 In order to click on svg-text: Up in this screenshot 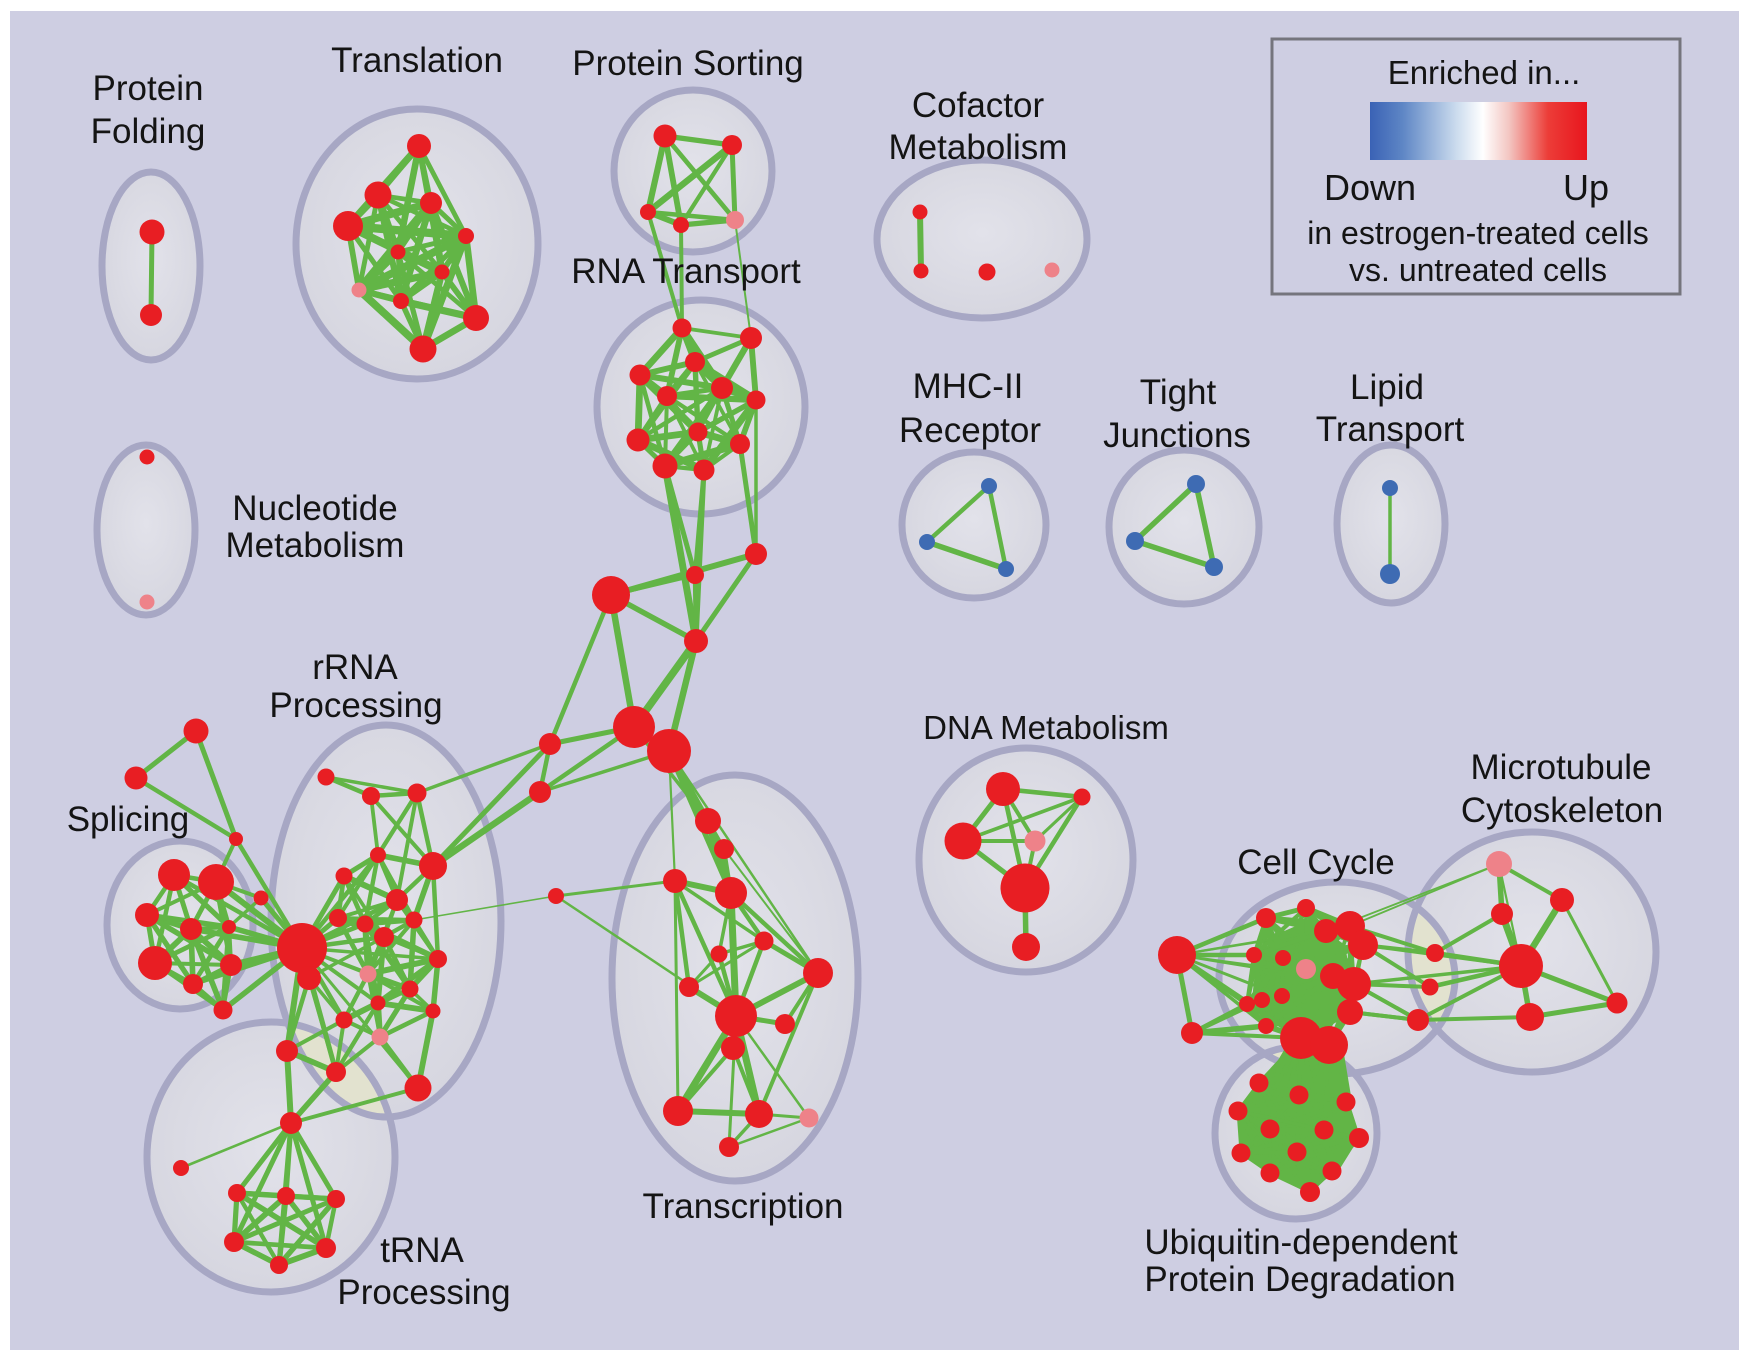, I will do `click(1586, 187)`.